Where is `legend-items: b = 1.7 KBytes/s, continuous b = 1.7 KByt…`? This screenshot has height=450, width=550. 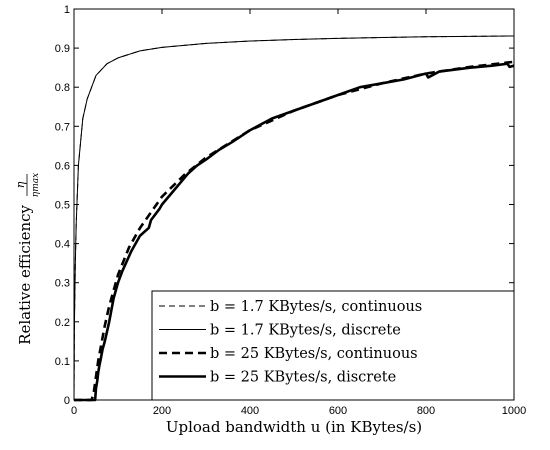 legend-items: b = 1.7 KBytes/s, continuous b = 1.7 KByt… is located at coordinates (290, 342).